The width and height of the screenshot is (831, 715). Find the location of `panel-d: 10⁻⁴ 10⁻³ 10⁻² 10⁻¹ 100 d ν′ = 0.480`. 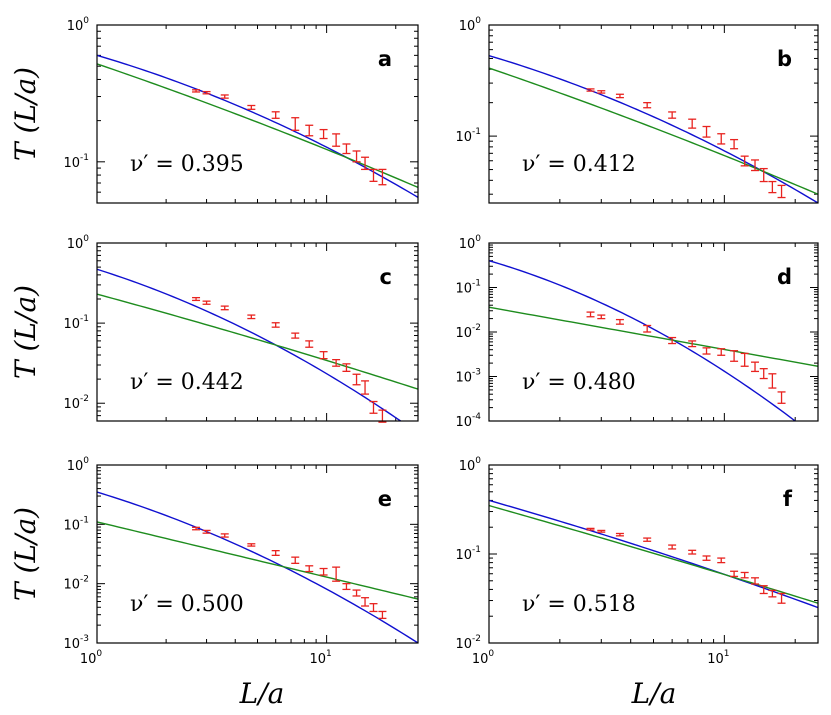

panel-d: 10⁻⁴ 10⁻³ 10⁻² 10⁻¹ 100 d ν′ = 0.480 is located at coordinates (637, 332).